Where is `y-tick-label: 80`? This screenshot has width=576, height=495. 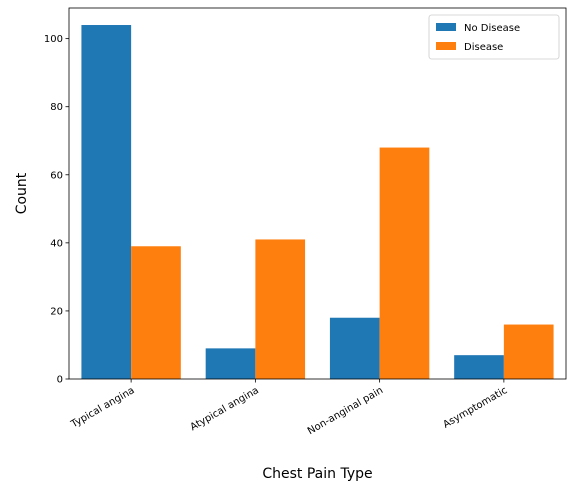 y-tick-label: 80 is located at coordinates (56, 107).